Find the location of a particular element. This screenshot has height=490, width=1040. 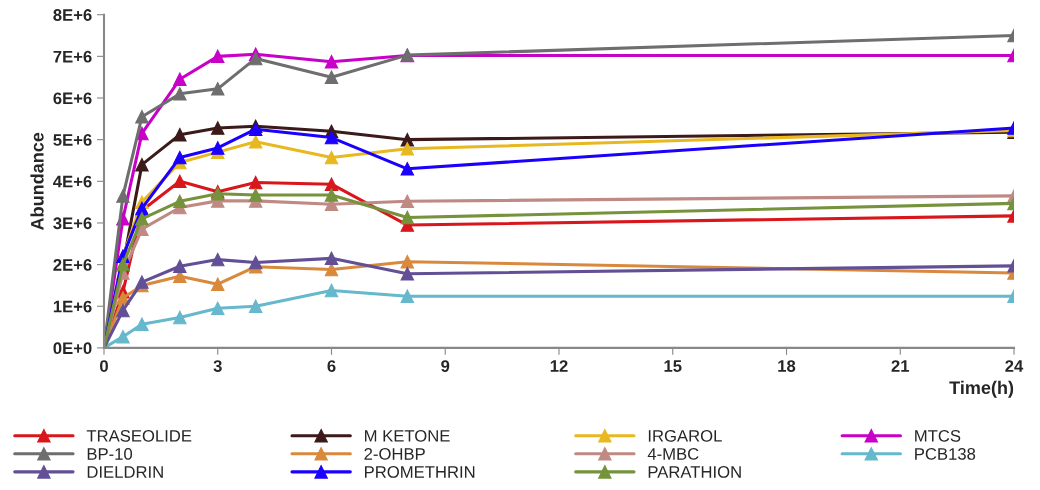

legend-label: BP-10 is located at coordinates (110, 454).